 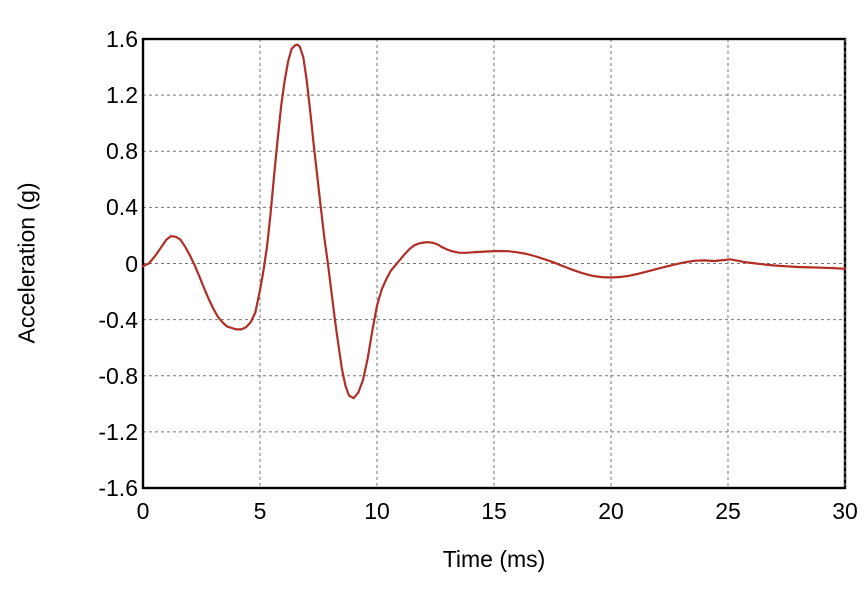 I want to click on y-tick-label: 1.2, so click(x=122, y=95).